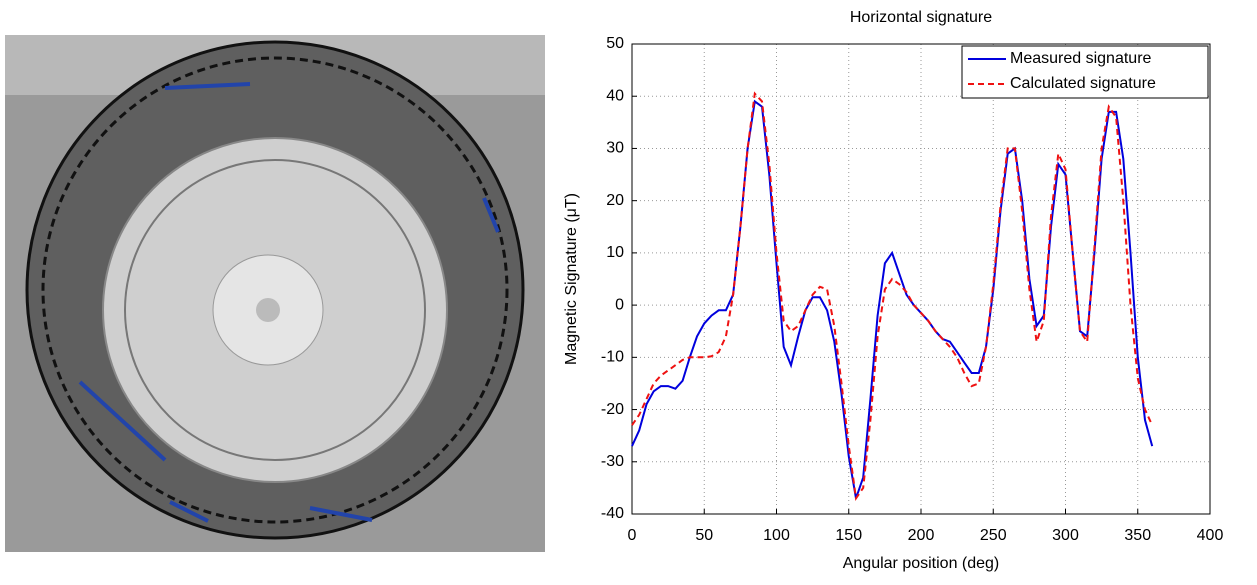 The image size is (1257, 585). I want to click on y-tick-label: -30, so click(612, 461).